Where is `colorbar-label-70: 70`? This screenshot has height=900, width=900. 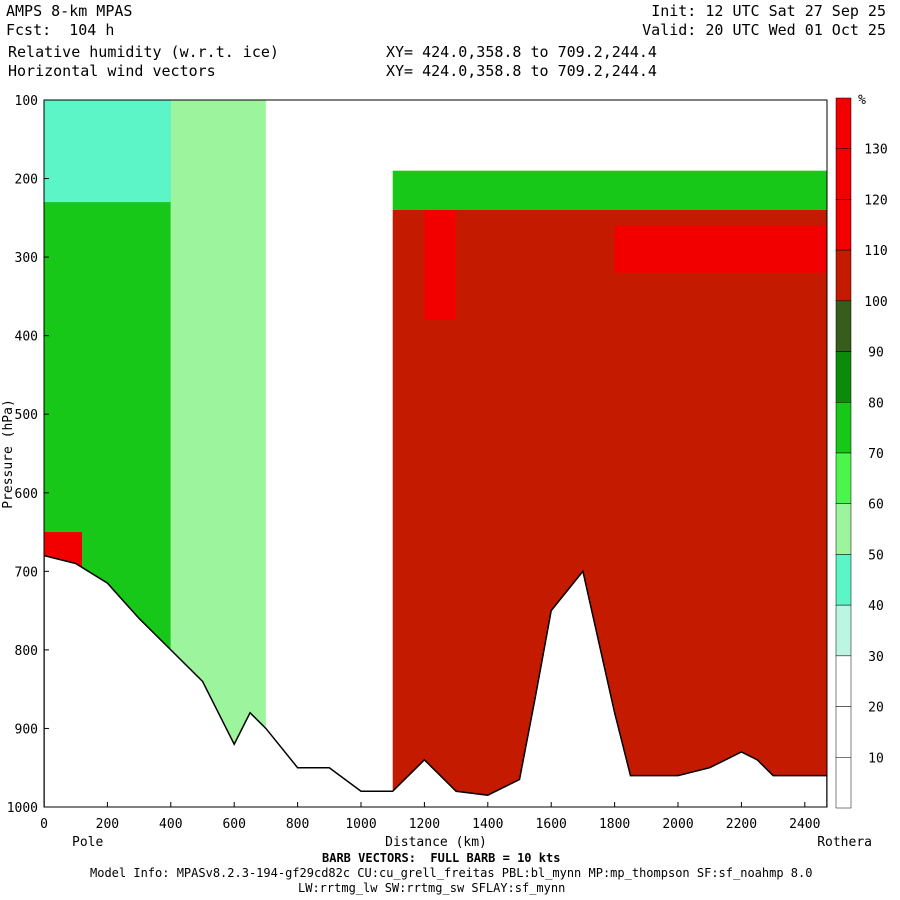
colorbar-label-70: 70 is located at coordinates (876, 454).